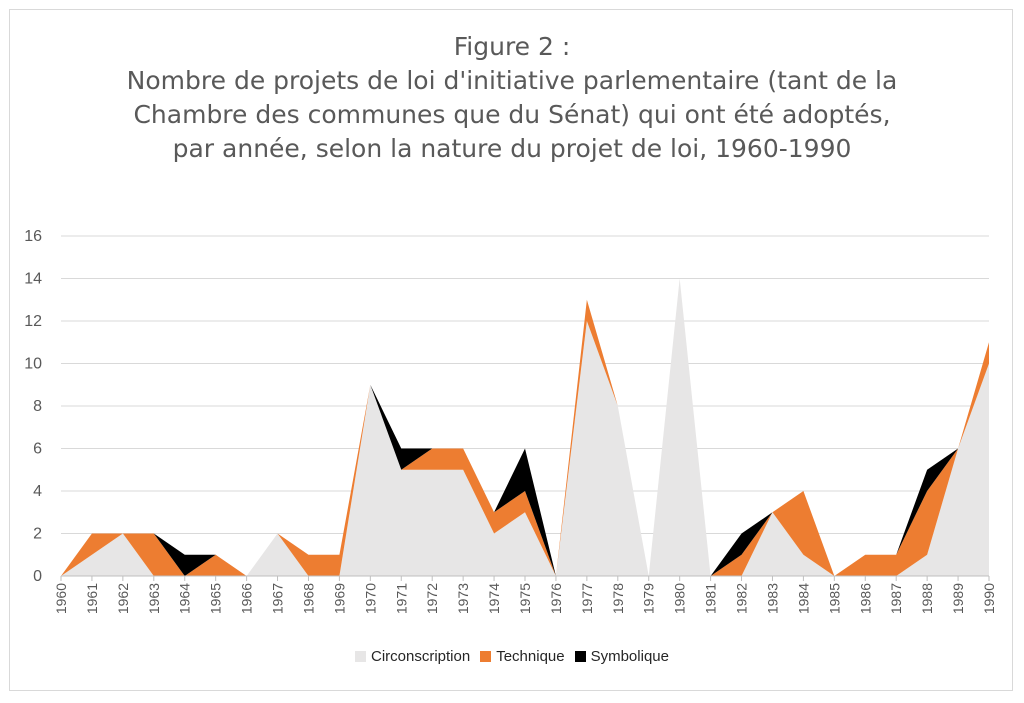  Describe the element at coordinates (525, 598) in the screenshot. I see `x-tick-label-1975: 1975` at that location.